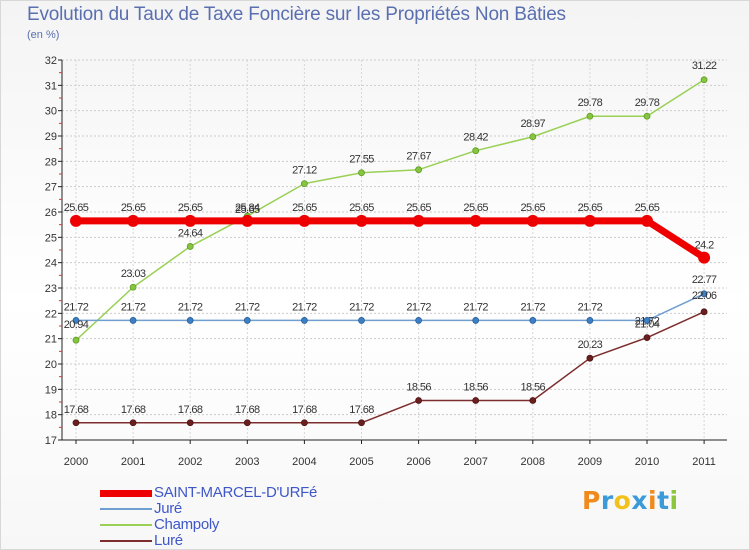 The height and width of the screenshot is (550, 750). What do you see at coordinates (190, 462) in the screenshot?
I see `x-tick-label: 2002` at bounding box center [190, 462].